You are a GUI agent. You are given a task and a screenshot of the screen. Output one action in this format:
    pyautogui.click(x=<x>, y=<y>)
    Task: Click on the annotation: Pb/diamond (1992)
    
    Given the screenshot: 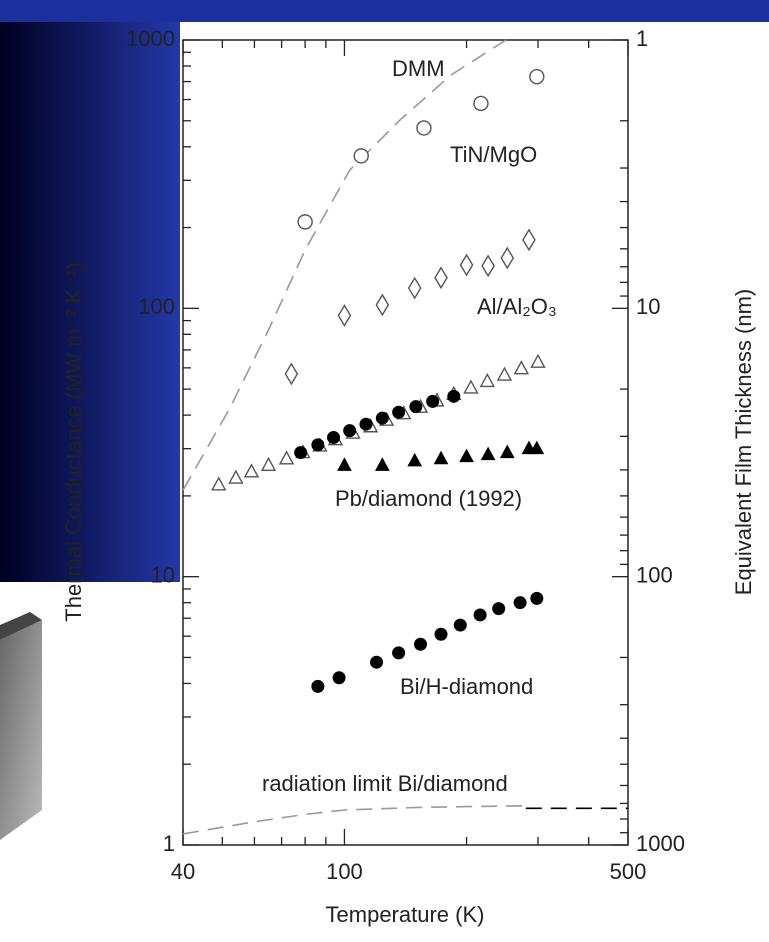 What is the action you would take?
    pyautogui.click(x=428, y=498)
    